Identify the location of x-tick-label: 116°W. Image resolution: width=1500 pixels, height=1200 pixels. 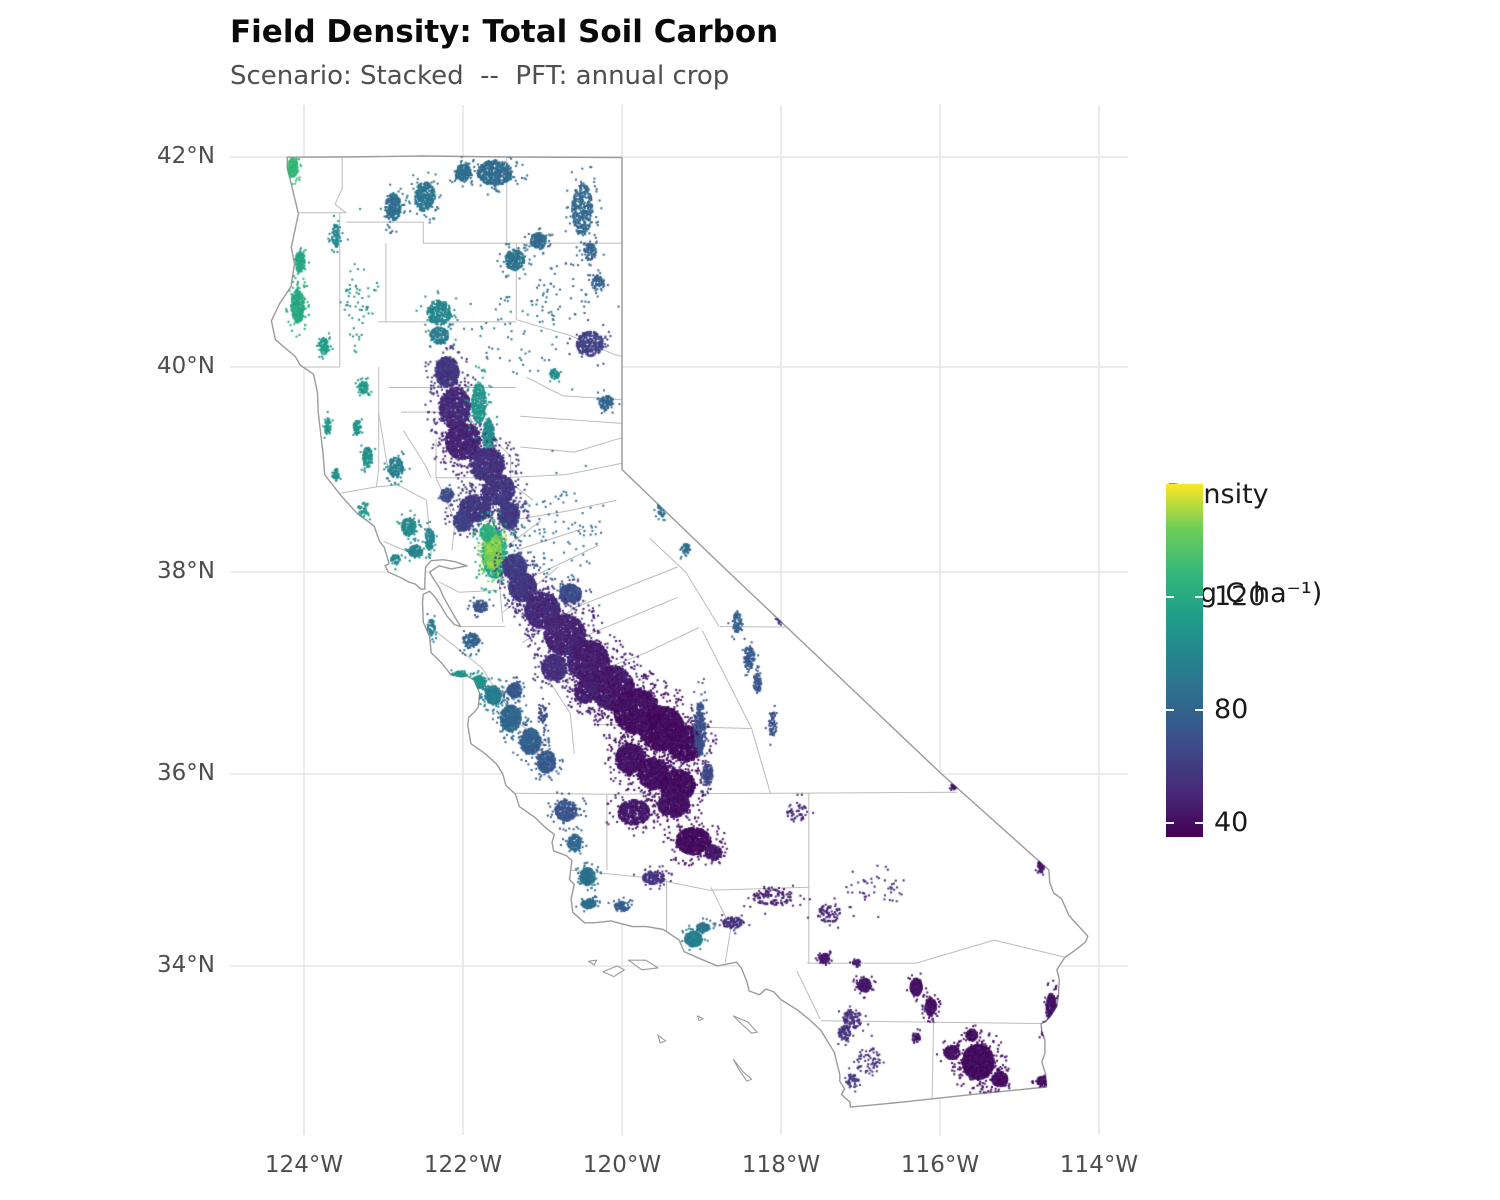
(940, 1165).